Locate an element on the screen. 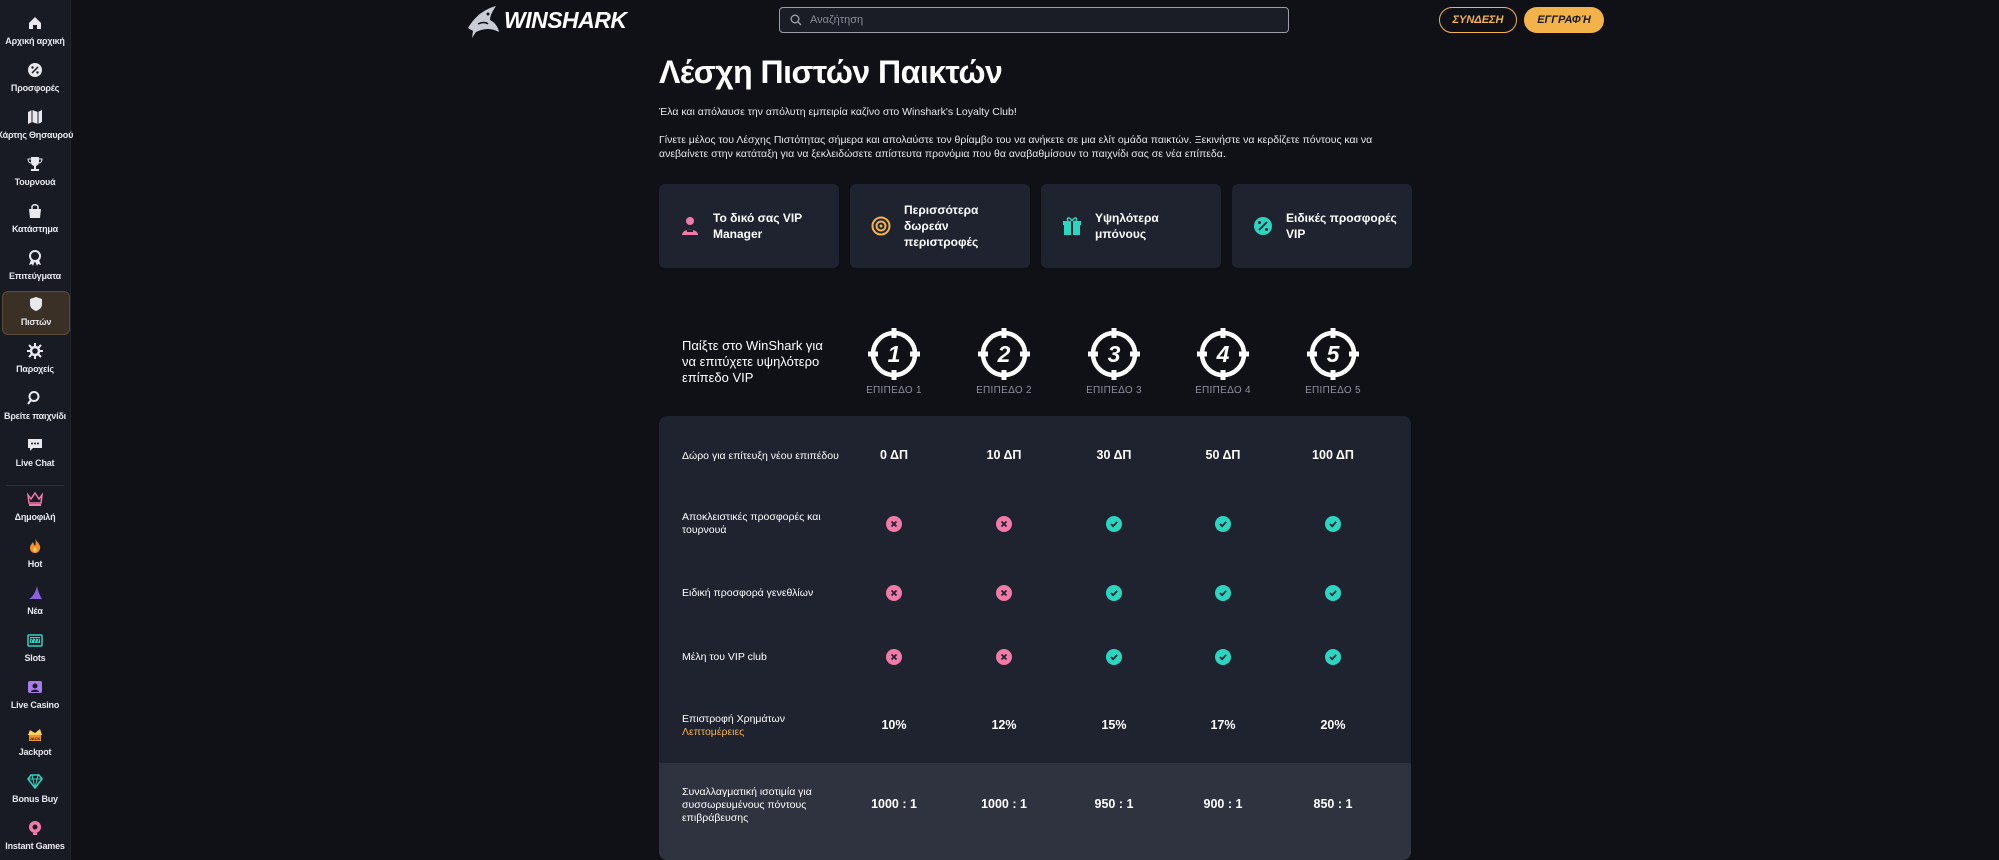 This screenshot has width=1999, height=860. level-number: 2 is located at coordinates (1004, 354).